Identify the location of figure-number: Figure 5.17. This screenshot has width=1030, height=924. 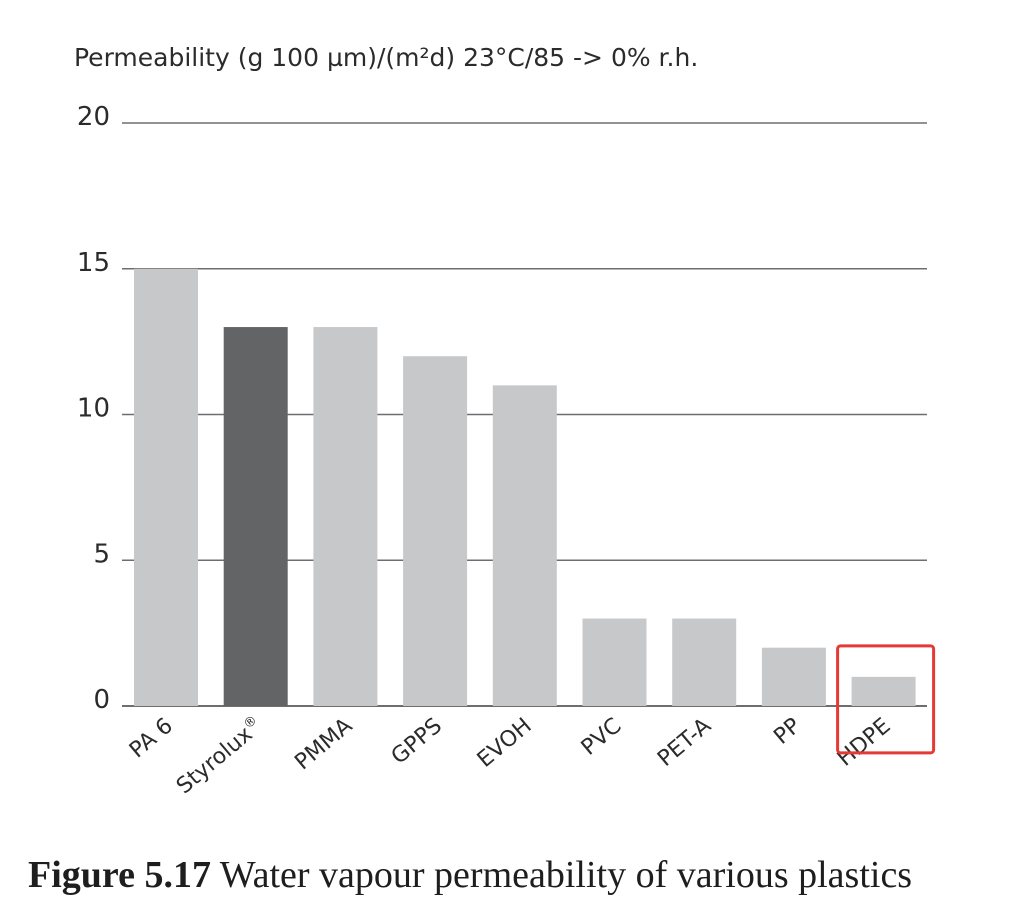
(119, 875).